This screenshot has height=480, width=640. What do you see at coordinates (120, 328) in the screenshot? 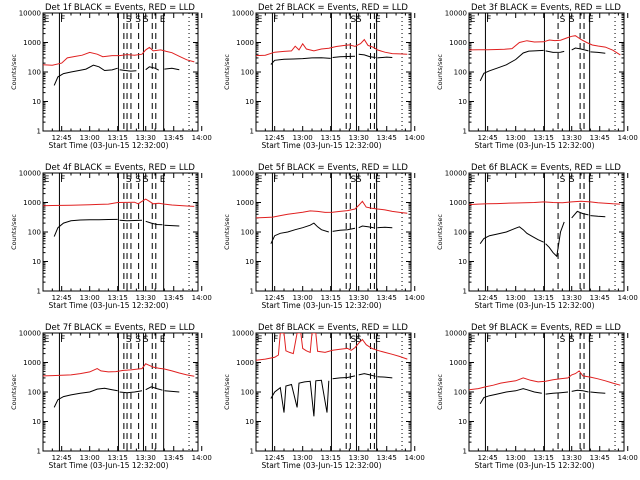
I see `panel-title: Det 7f BLACK = Events, RED = LLD` at bounding box center [120, 328].